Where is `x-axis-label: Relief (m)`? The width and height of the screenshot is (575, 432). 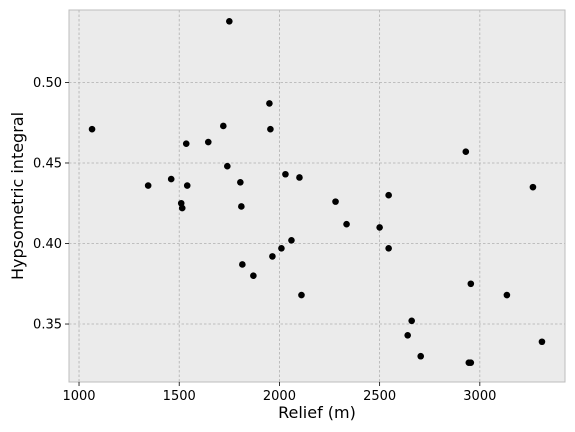
x-axis-label: Relief (m) is located at coordinates (317, 412).